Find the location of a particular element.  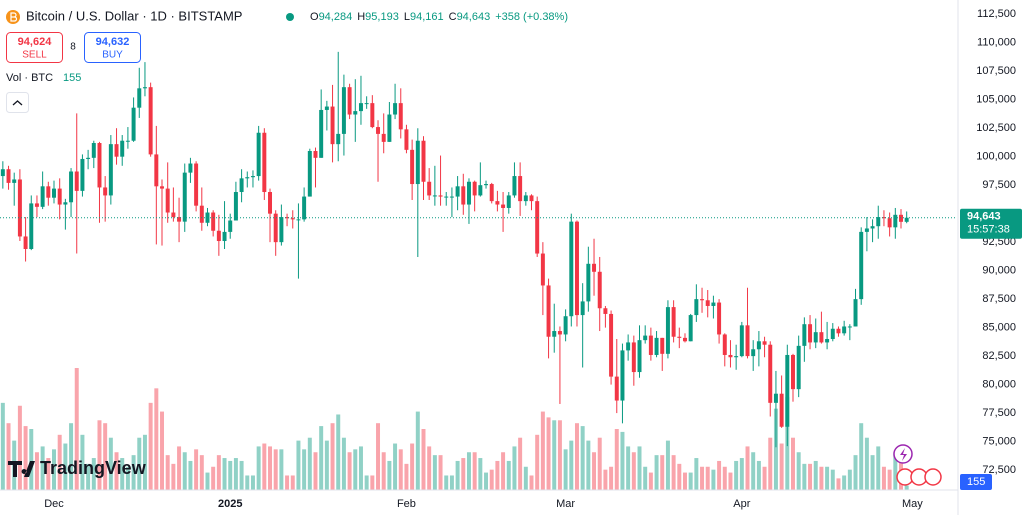

last-price-label: 94,643 is located at coordinates (984, 217).